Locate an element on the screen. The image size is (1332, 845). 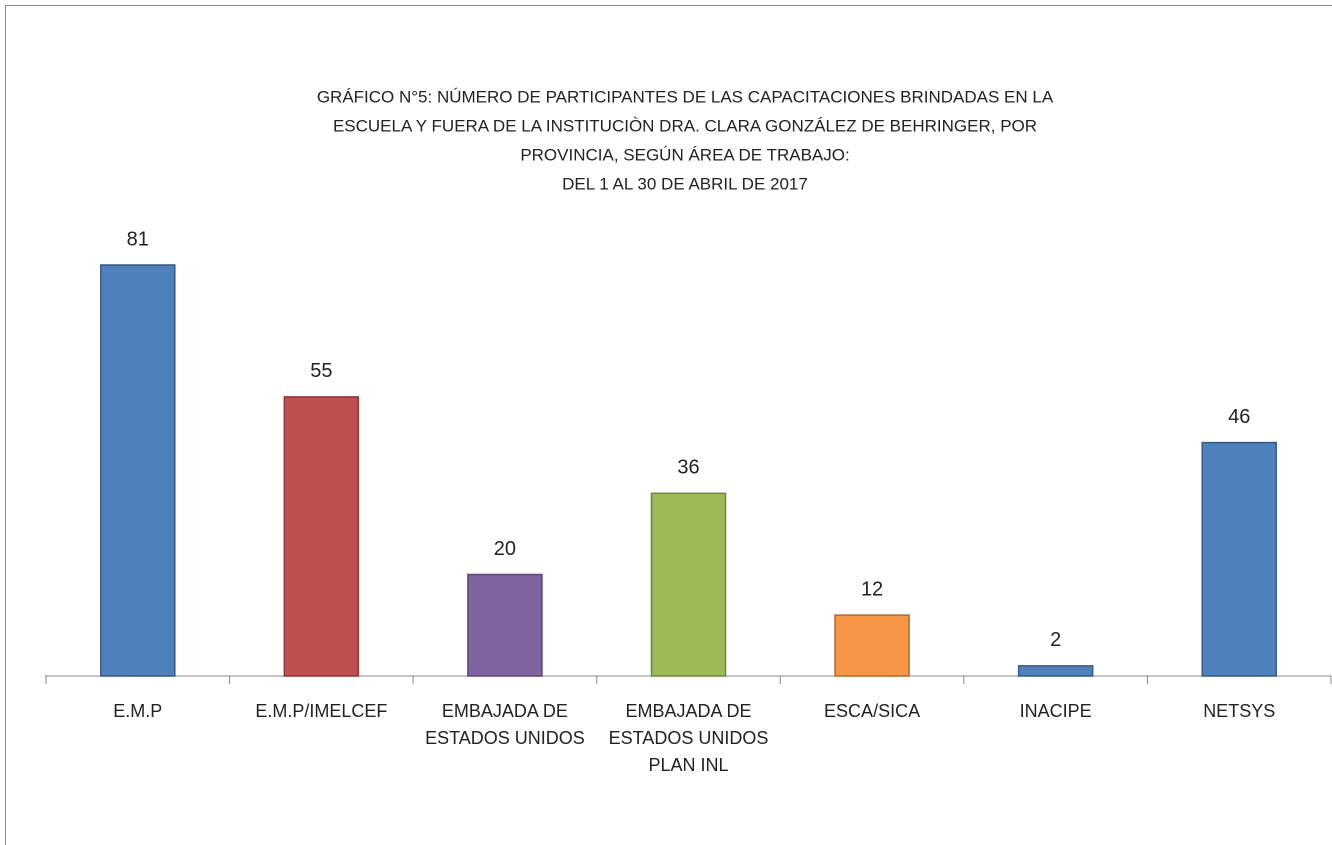
x-tick-label: NETSYS is located at coordinates (1239, 711).